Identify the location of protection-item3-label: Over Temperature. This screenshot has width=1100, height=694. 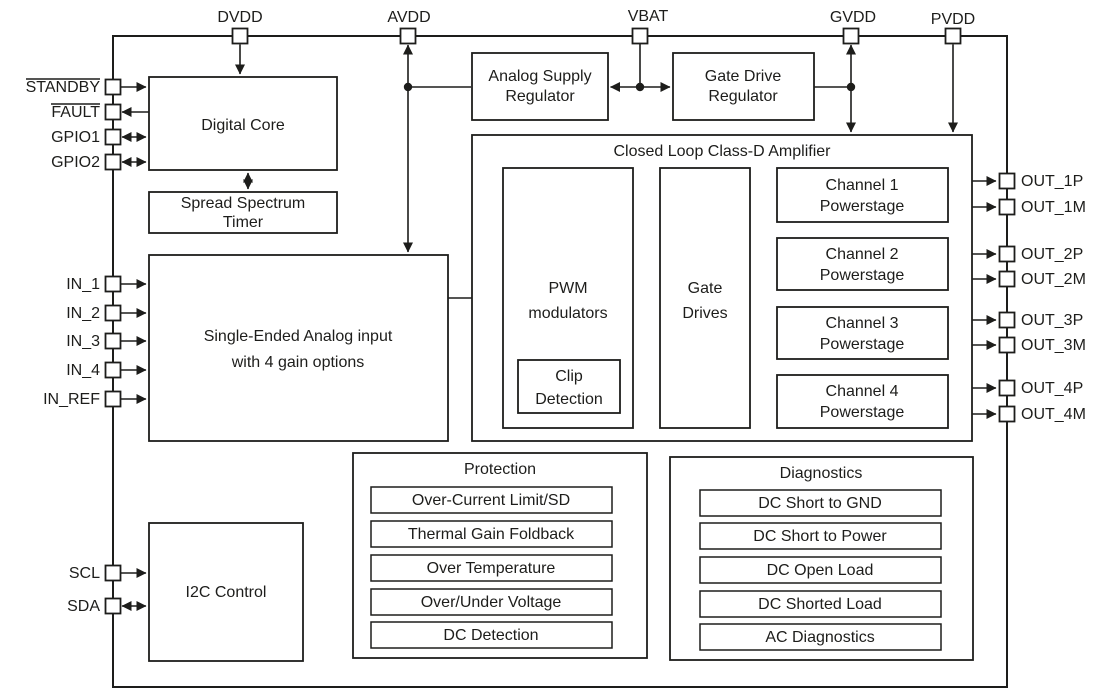
(491, 568).